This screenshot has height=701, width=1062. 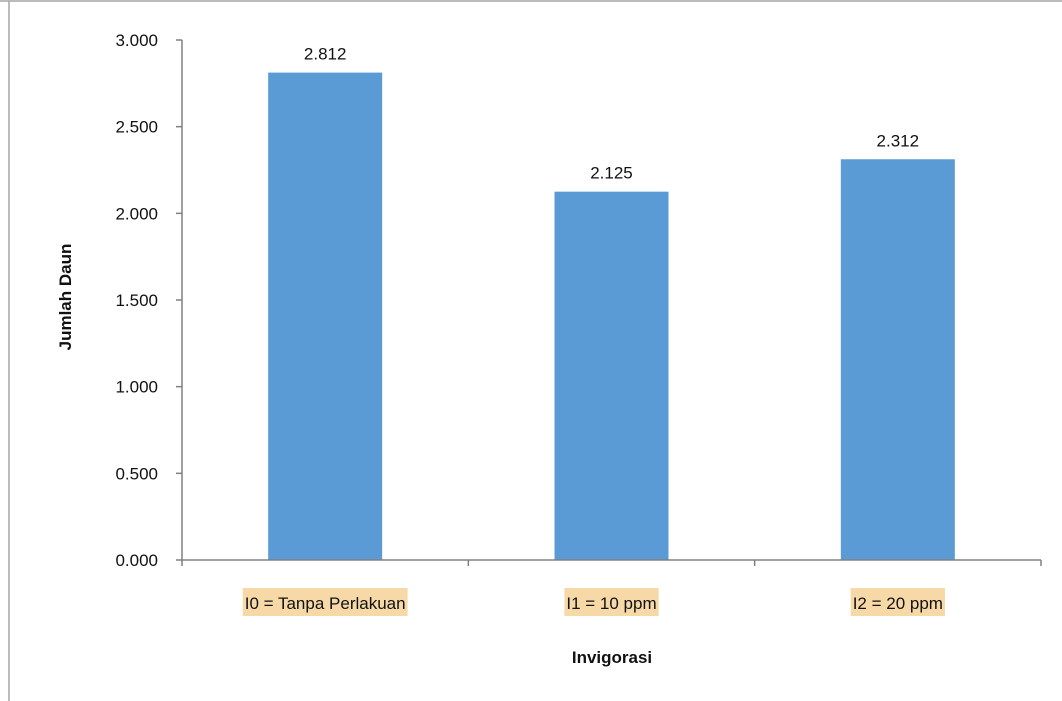 I want to click on y-tick-label: 2.500, so click(x=136, y=127).